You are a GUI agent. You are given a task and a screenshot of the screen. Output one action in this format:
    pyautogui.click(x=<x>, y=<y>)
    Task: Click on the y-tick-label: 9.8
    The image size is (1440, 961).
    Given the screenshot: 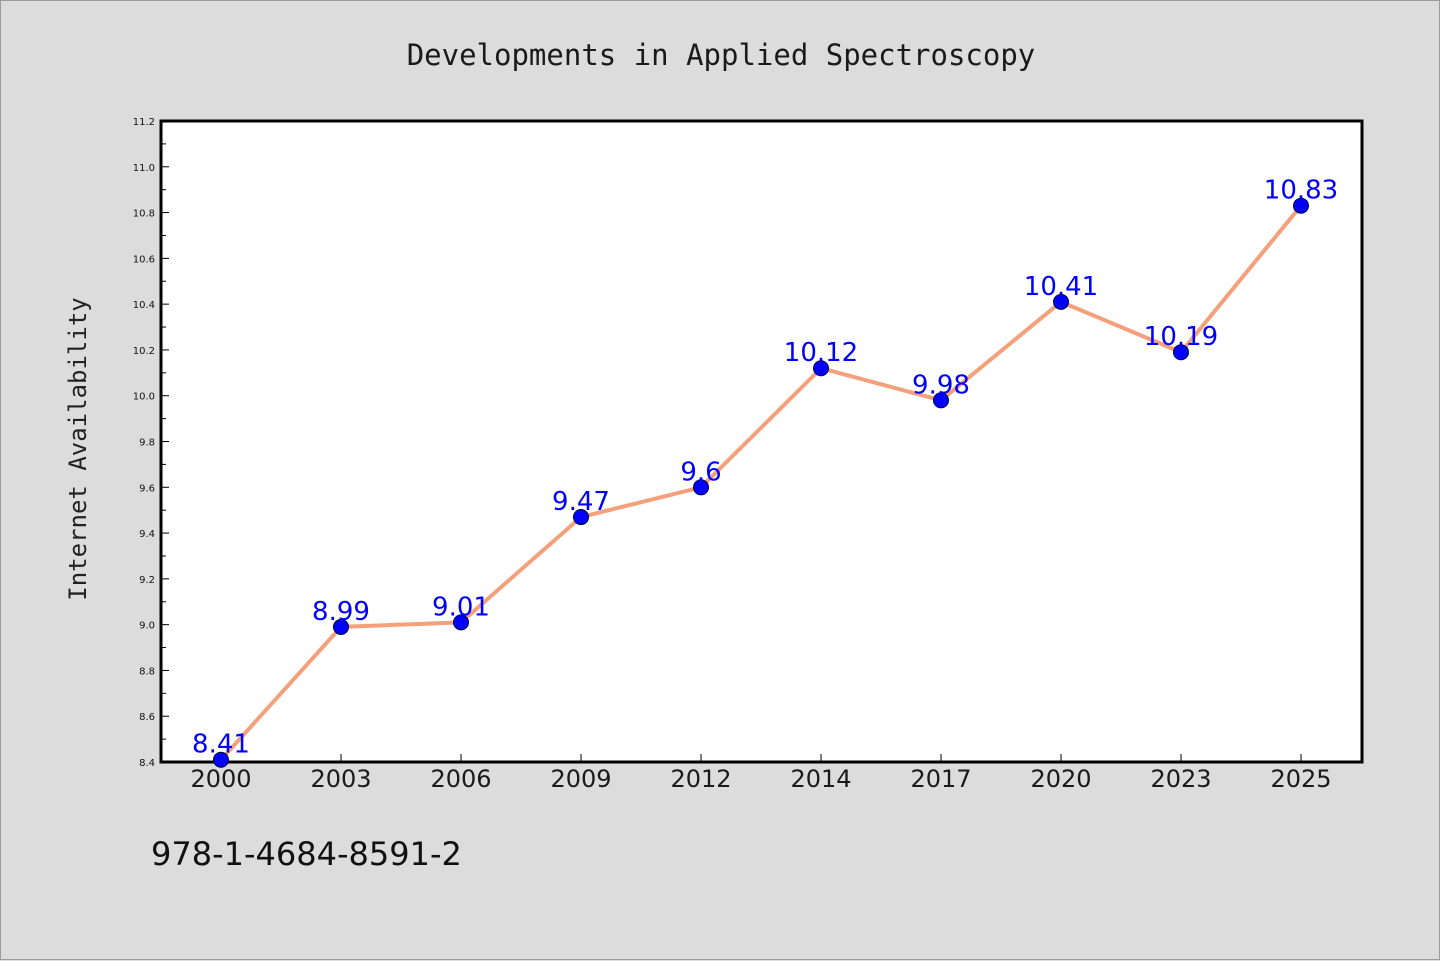 What is the action you would take?
    pyautogui.click(x=147, y=443)
    